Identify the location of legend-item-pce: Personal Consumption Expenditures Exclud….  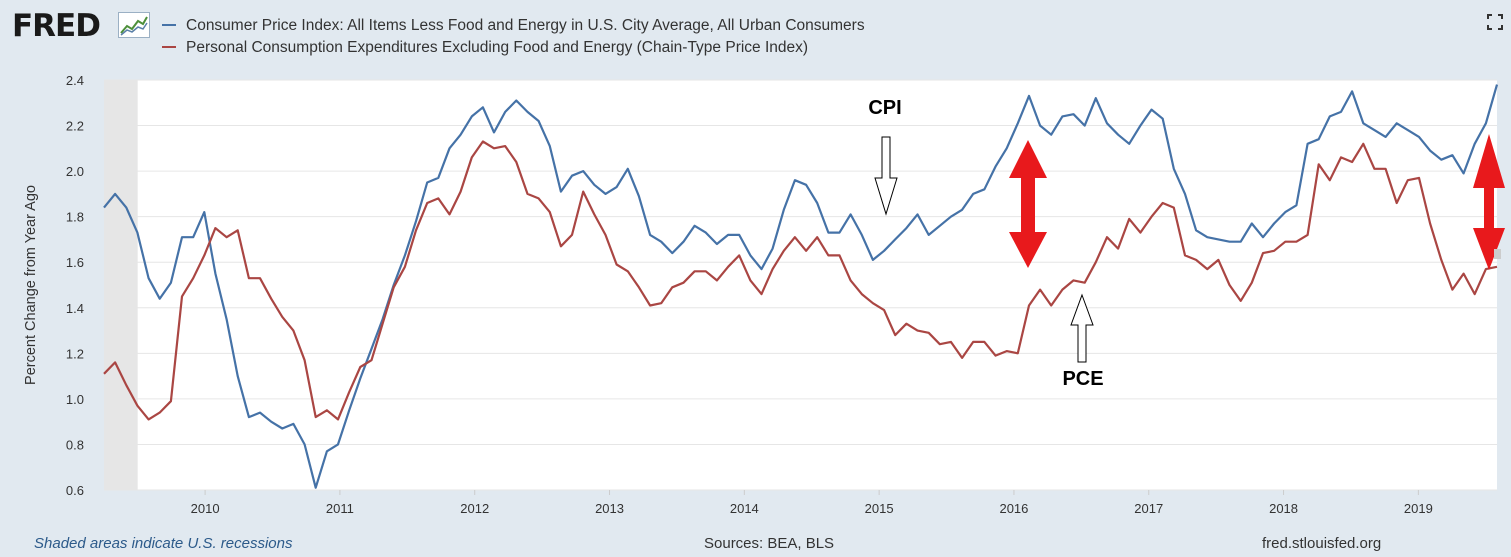
(485, 48).